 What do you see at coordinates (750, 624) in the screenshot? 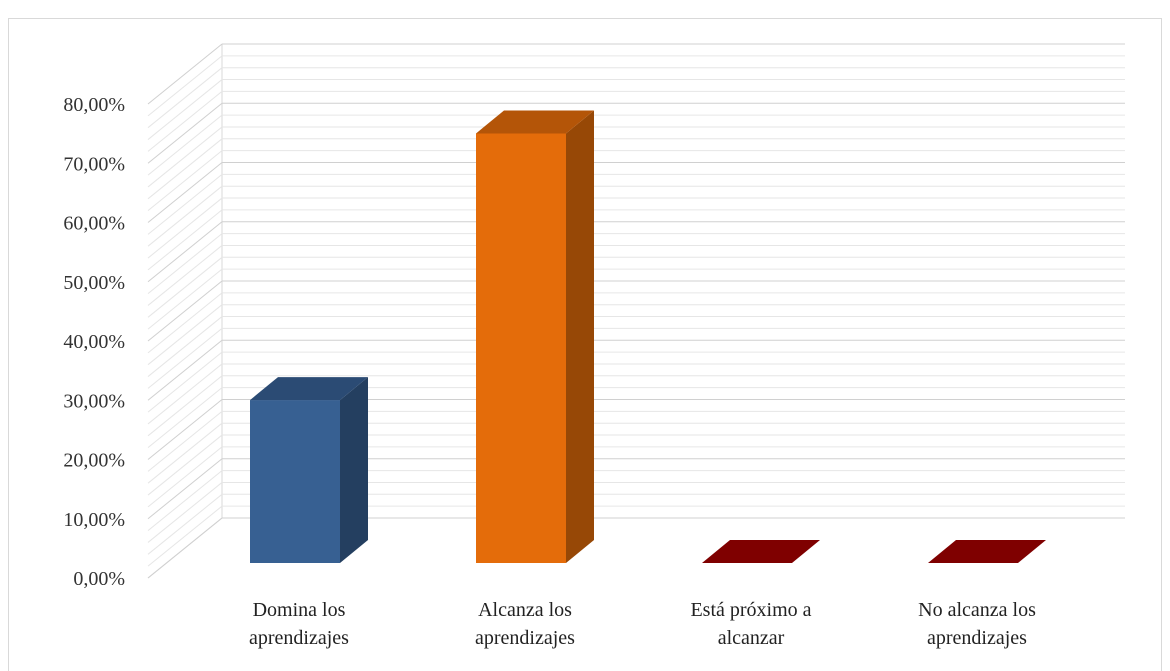
I see `x-category-label: Está próximo a alcanzar` at bounding box center [750, 624].